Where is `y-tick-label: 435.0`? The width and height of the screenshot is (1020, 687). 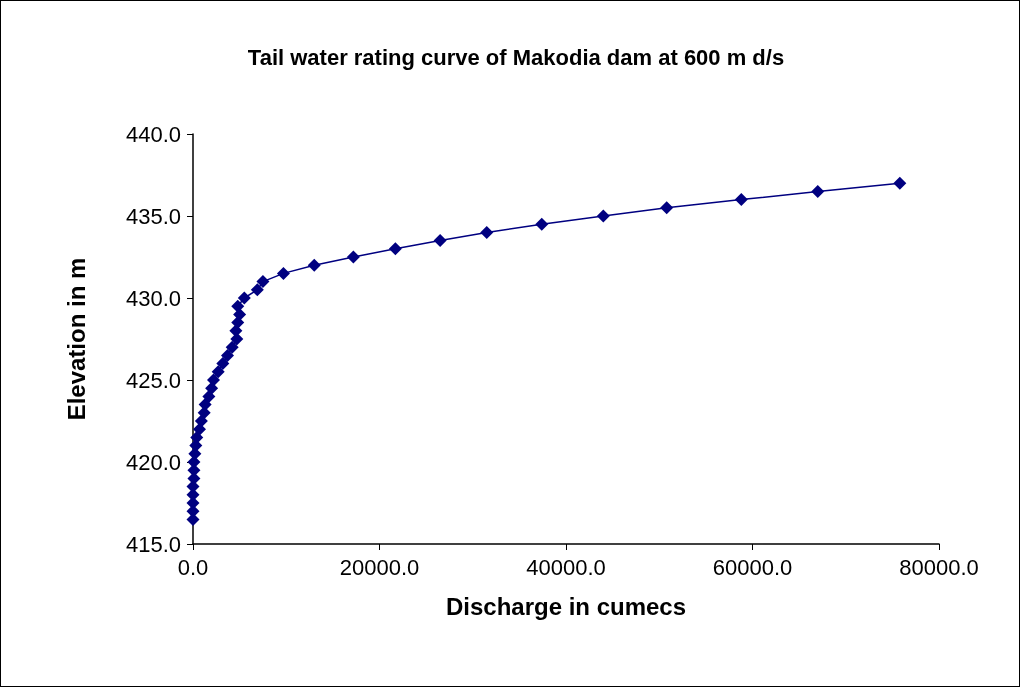
y-tick-label: 435.0 is located at coordinates (153, 216).